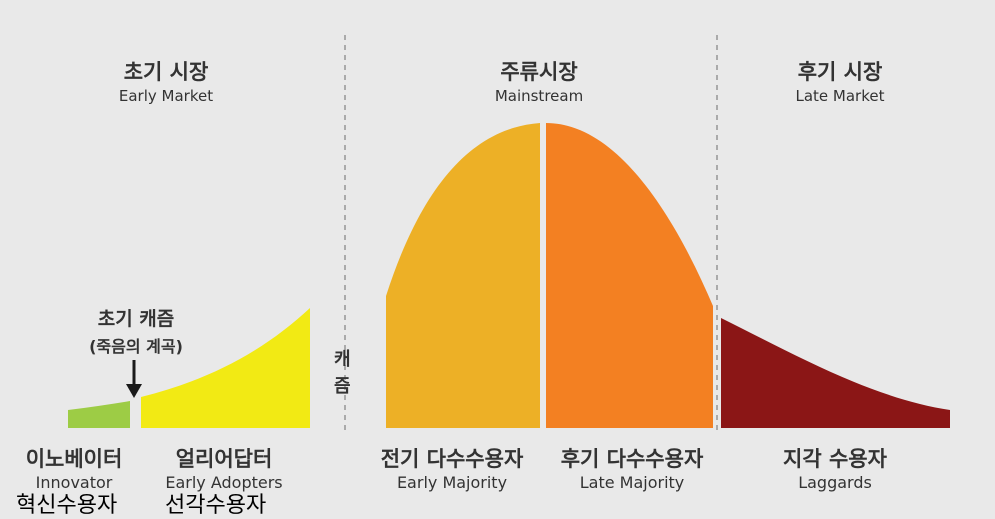  What do you see at coordinates (452, 482) in the screenshot?
I see `segment-sublabel-early-majority: Early Majority` at bounding box center [452, 482].